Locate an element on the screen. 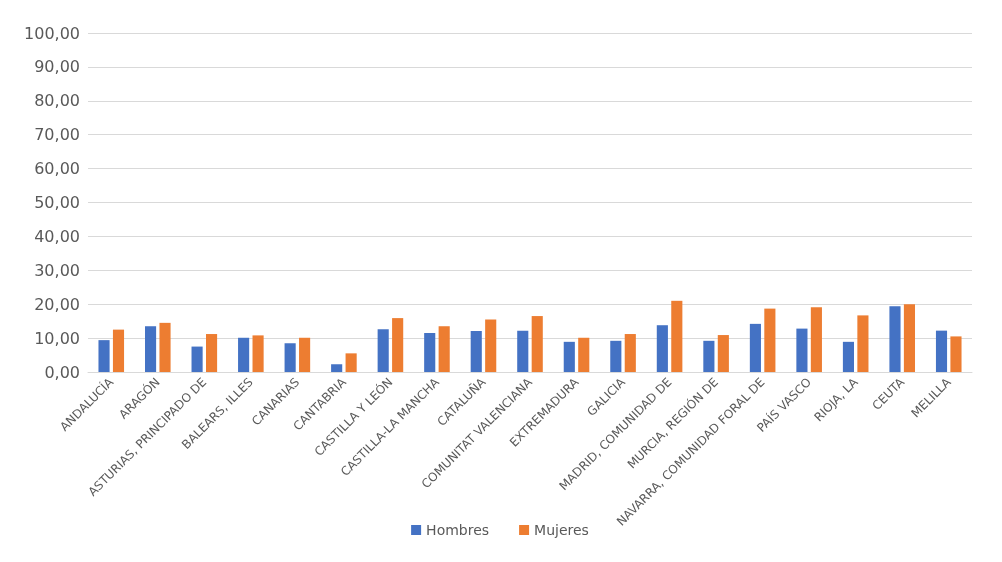 The image size is (1002, 562). y-tick-label: 0,00 is located at coordinates (62, 372).